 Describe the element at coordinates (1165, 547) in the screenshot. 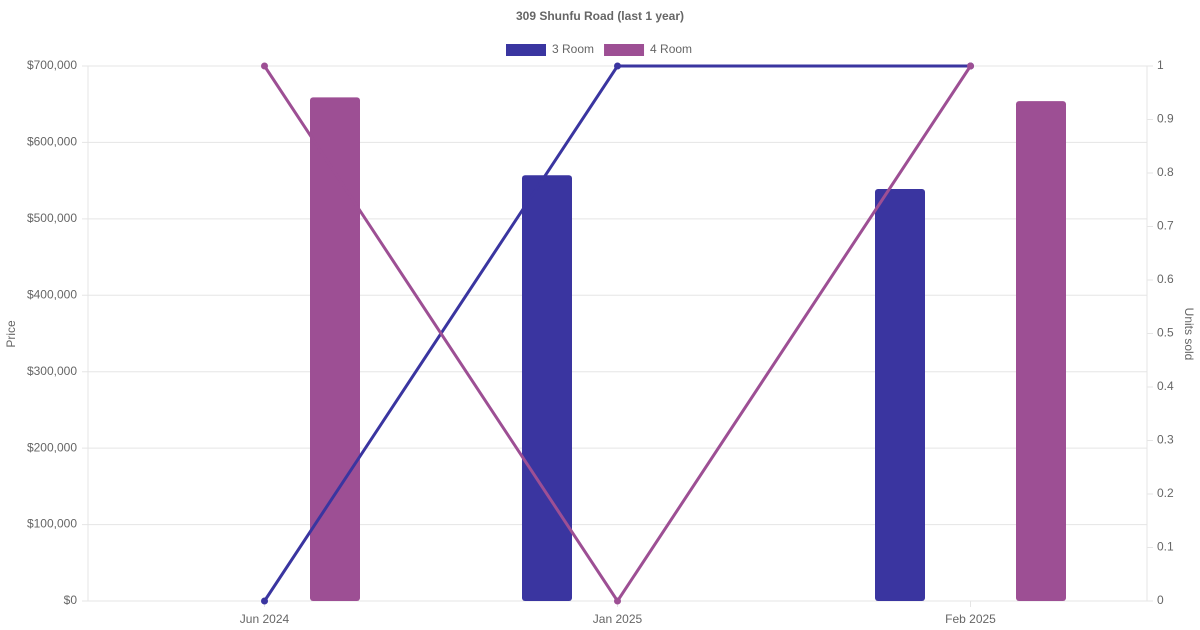

I see `y2-tick-label: 0.1` at that location.